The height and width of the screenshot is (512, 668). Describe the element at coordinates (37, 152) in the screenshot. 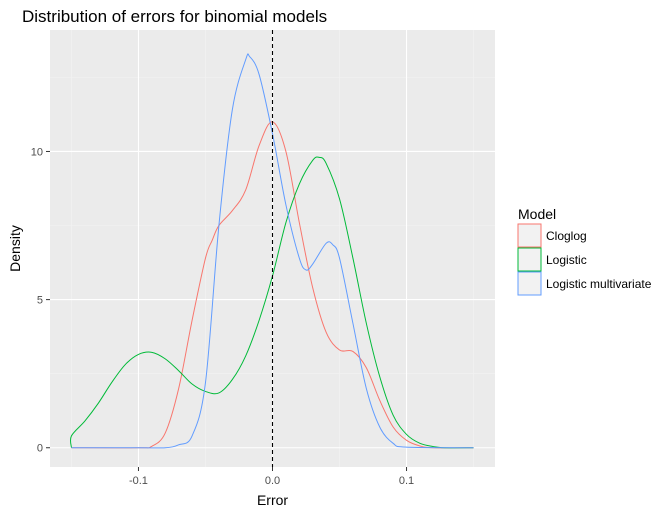

I see `y-tick-label: 10` at that location.